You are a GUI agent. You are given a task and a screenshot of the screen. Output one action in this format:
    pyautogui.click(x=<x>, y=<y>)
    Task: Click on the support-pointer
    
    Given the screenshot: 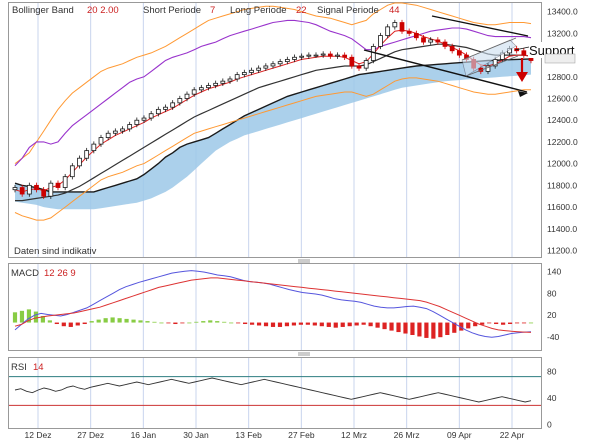 What is the action you would take?
    pyautogui.click(x=522, y=48)
    